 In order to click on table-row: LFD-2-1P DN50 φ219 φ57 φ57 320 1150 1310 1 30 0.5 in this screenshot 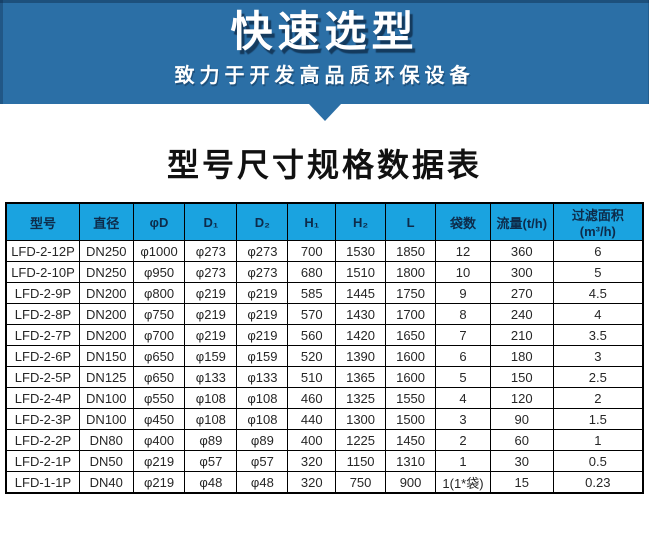, I will do `click(324, 461)`.